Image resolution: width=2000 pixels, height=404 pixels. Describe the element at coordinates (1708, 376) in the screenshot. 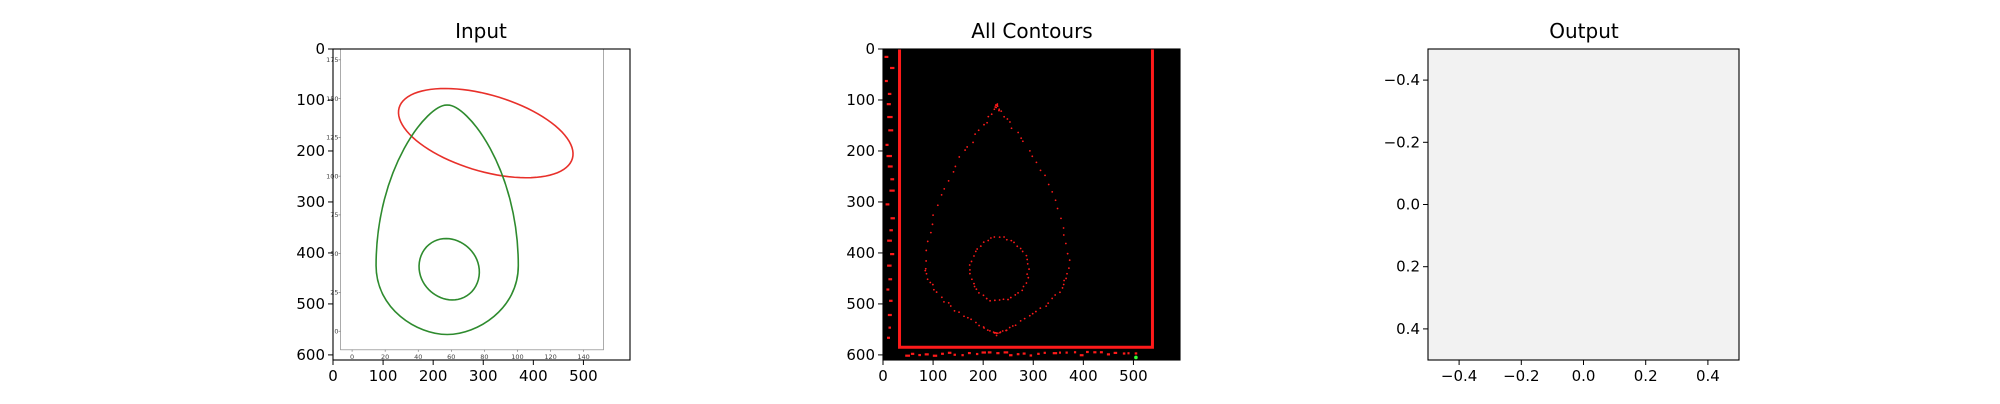

I see `output-x-tick-label: 0.4` at that location.